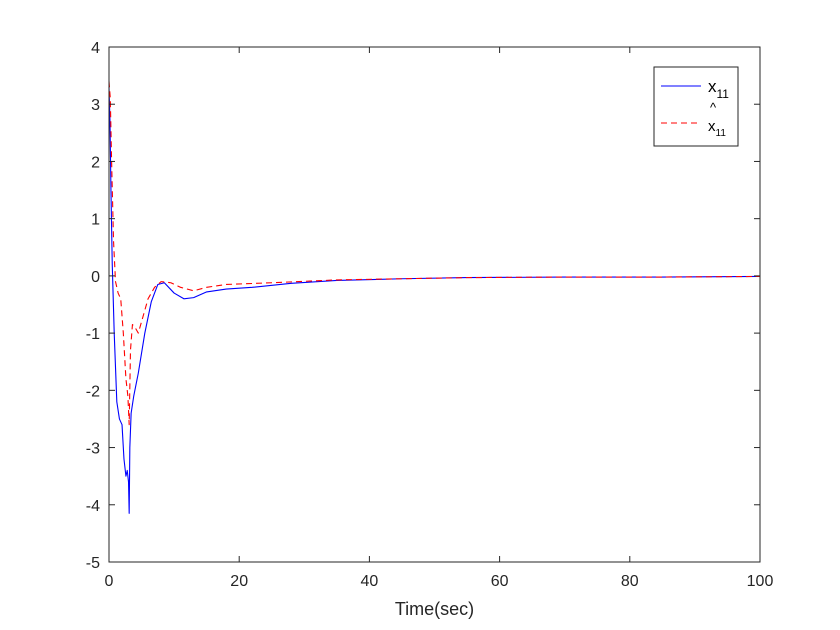 This screenshot has height=630, width=840. Describe the element at coordinates (721, 133) in the screenshot. I see `legend-label-x11-hat-sub: 11` at that location.